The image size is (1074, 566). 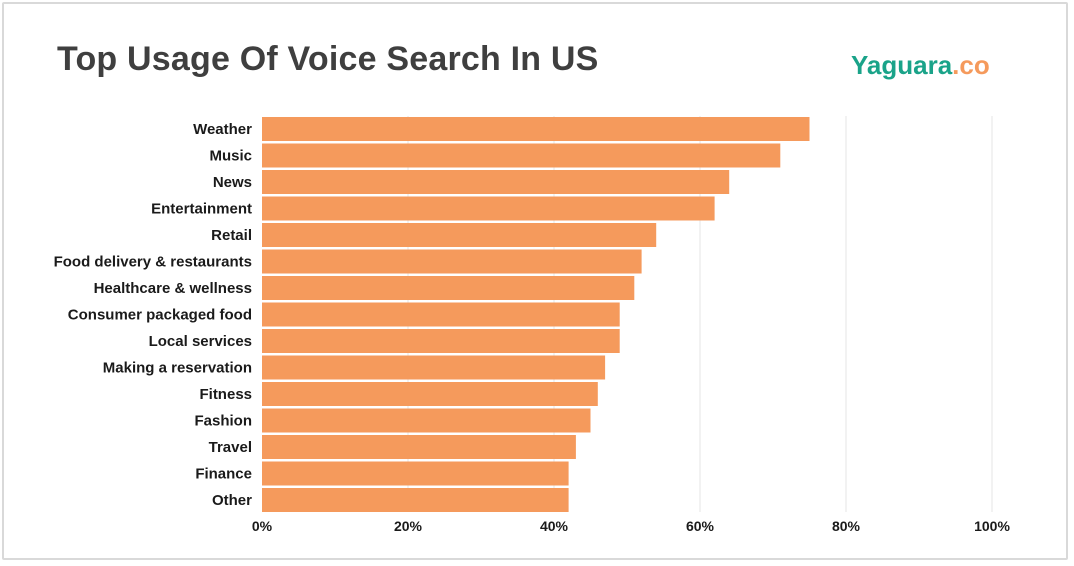 I want to click on category-label: Consumer packaged food, so click(x=160, y=315).